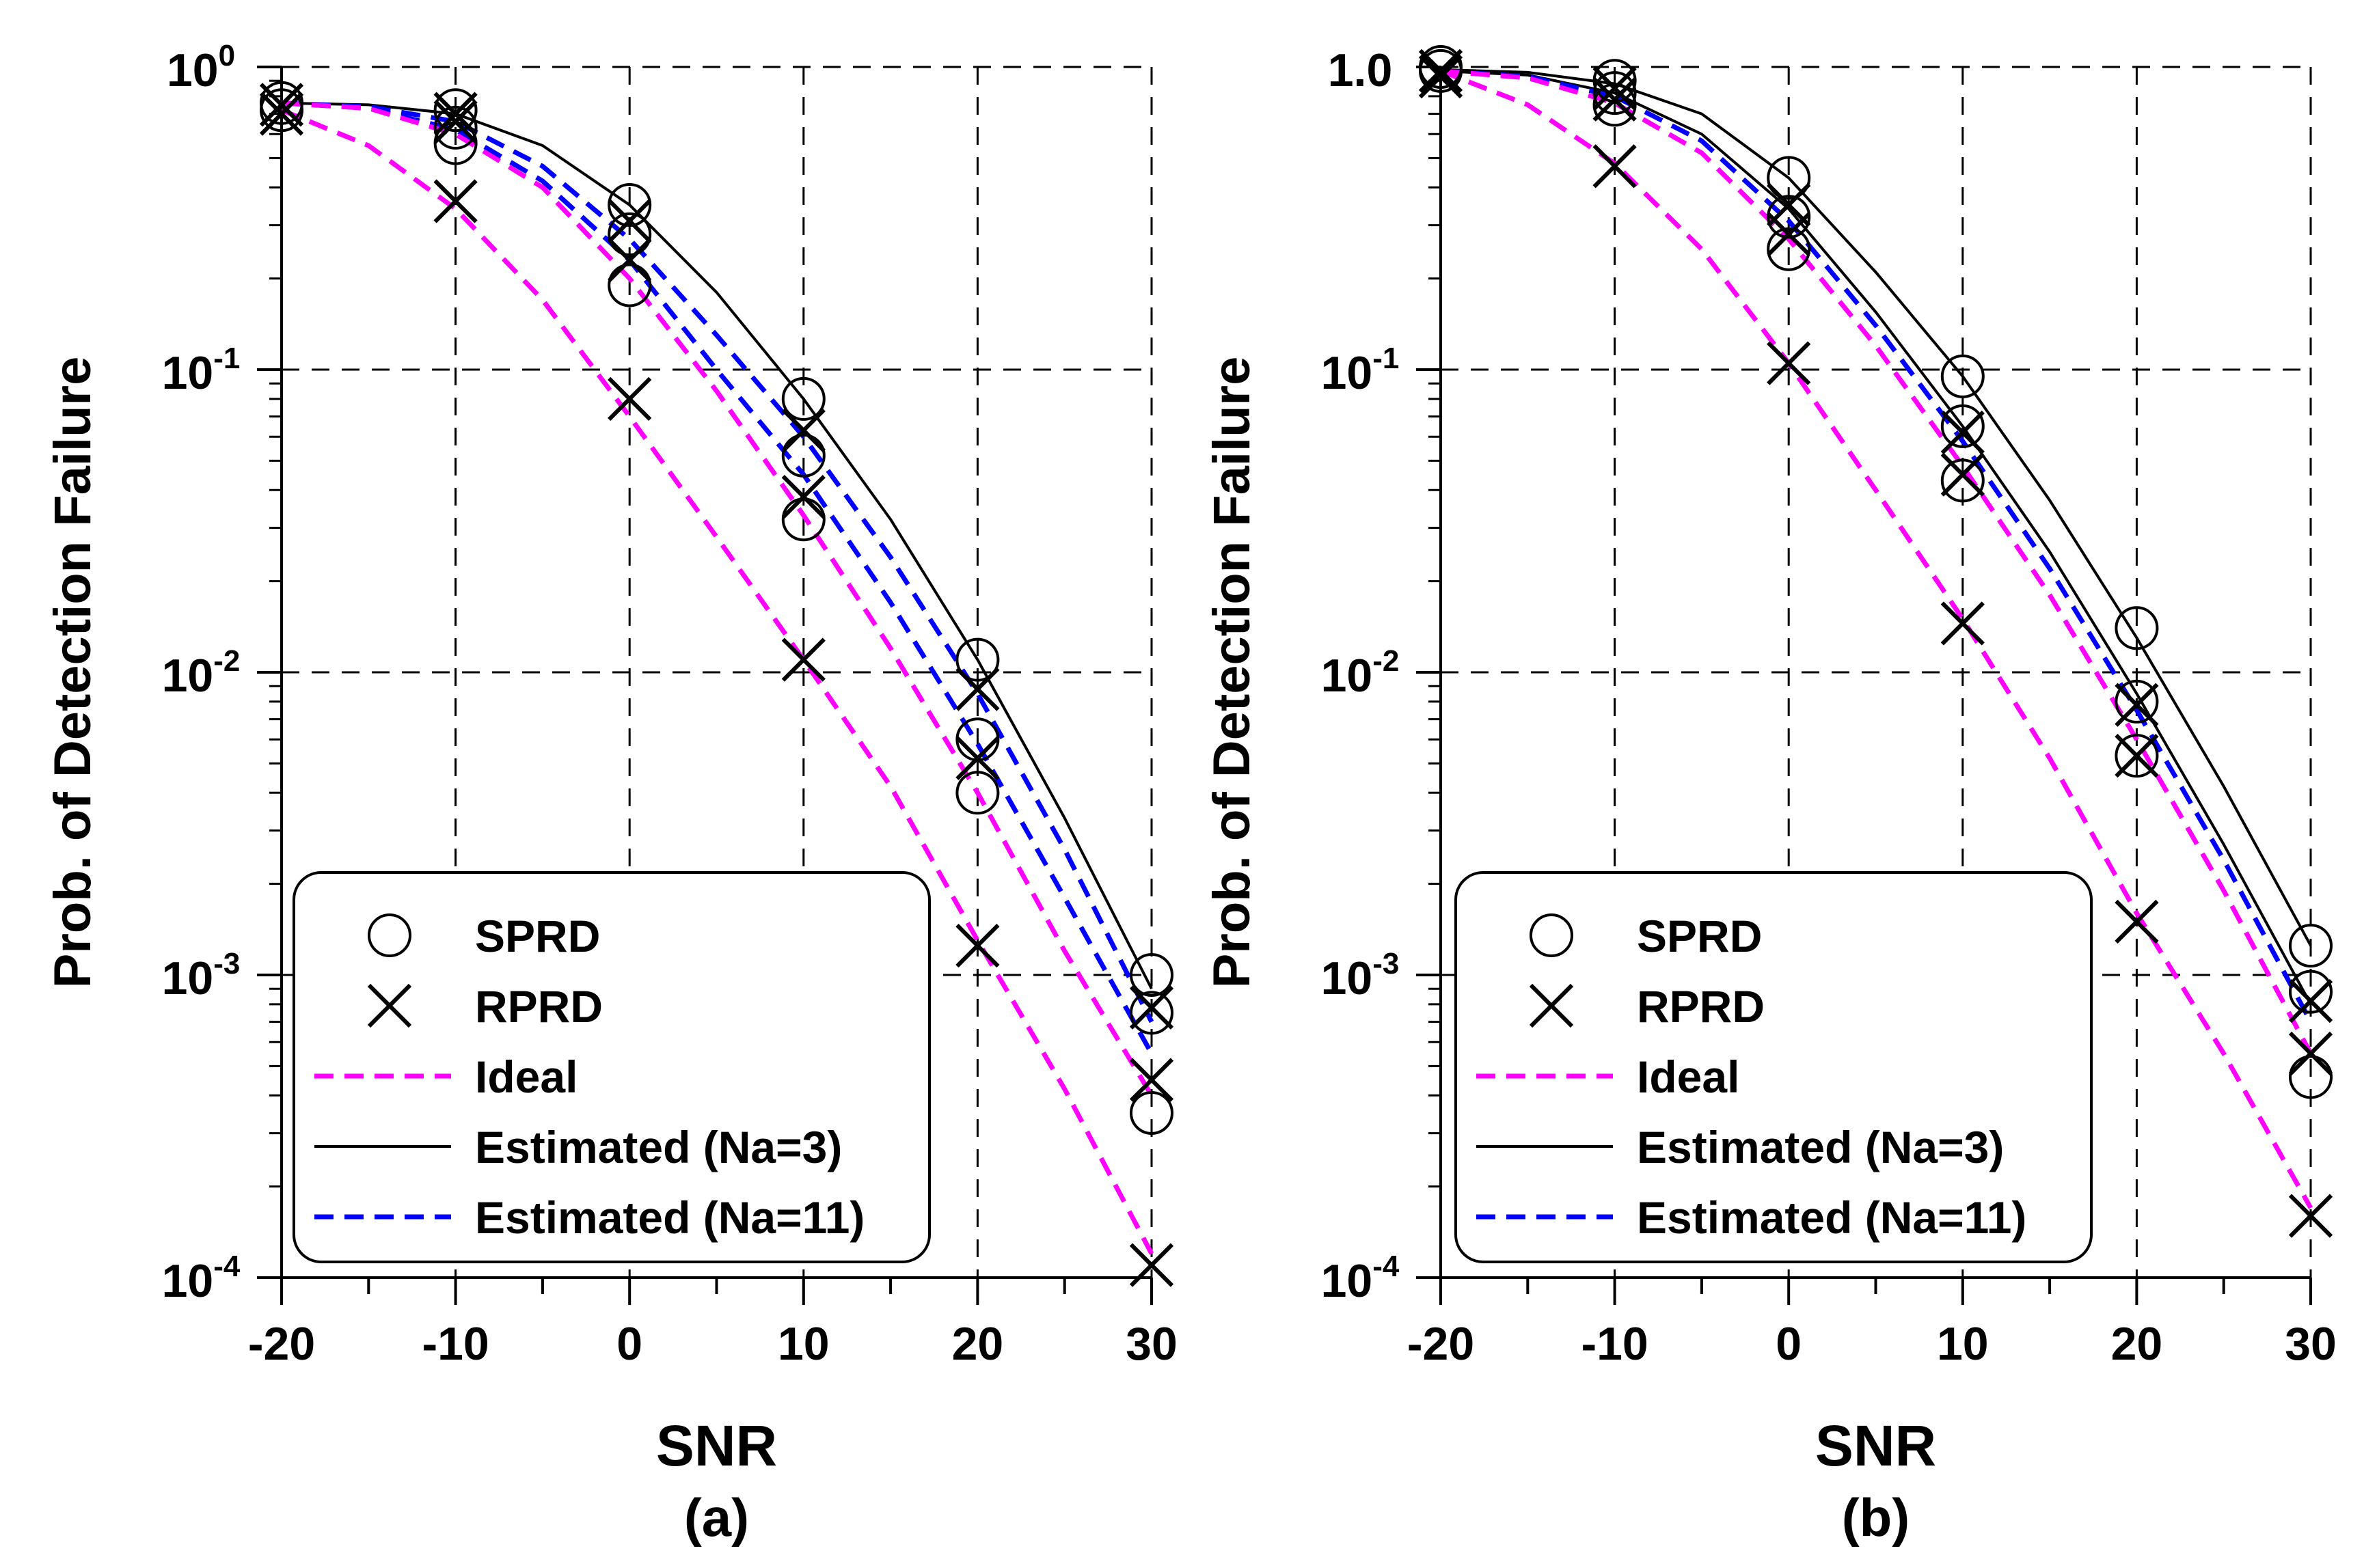 This screenshot has height=1568, width=2377. Describe the element at coordinates (1385, 964) in the screenshot. I see `y-tick-label-exponent: -3` at that location.